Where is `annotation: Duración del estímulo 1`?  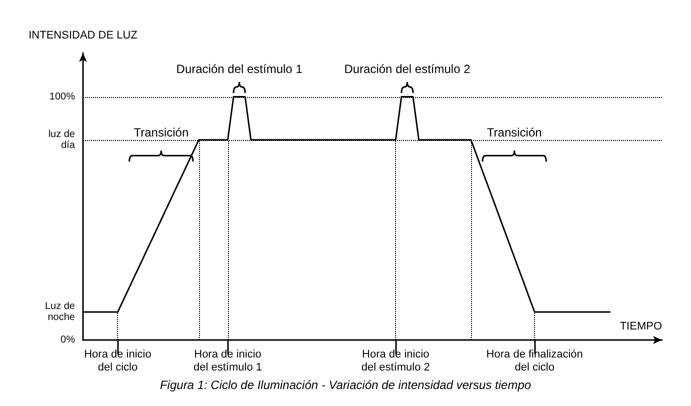
annotation: Duración del estímulo 1 is located at coordinates (239, 69).